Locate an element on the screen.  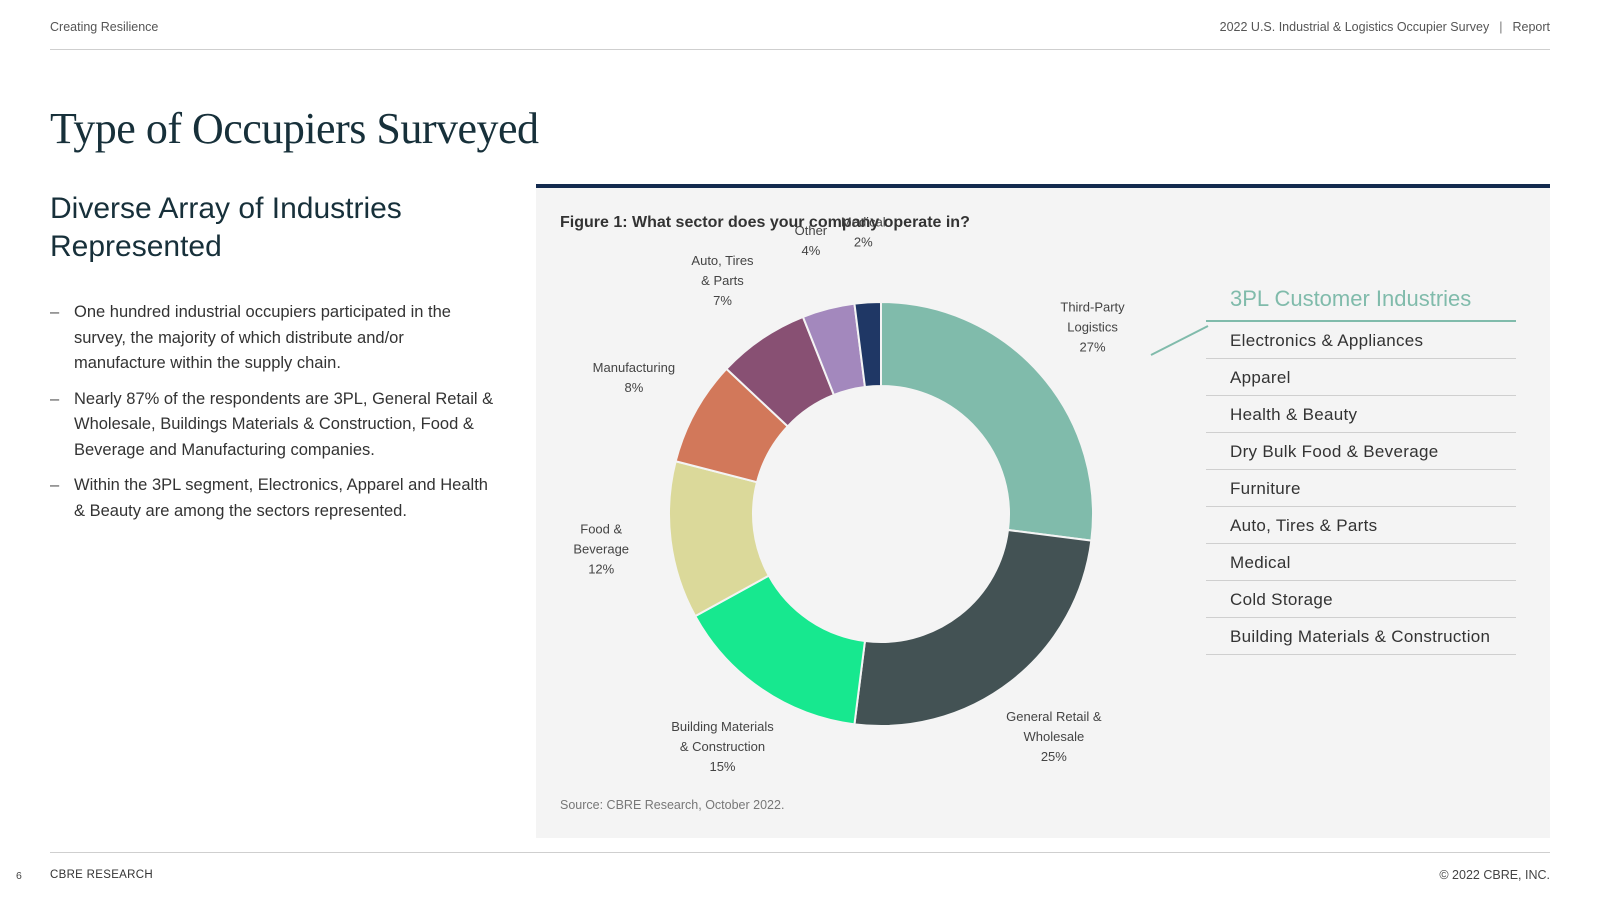
slice-label: Medical 2% is located at coordinates (863, 232).